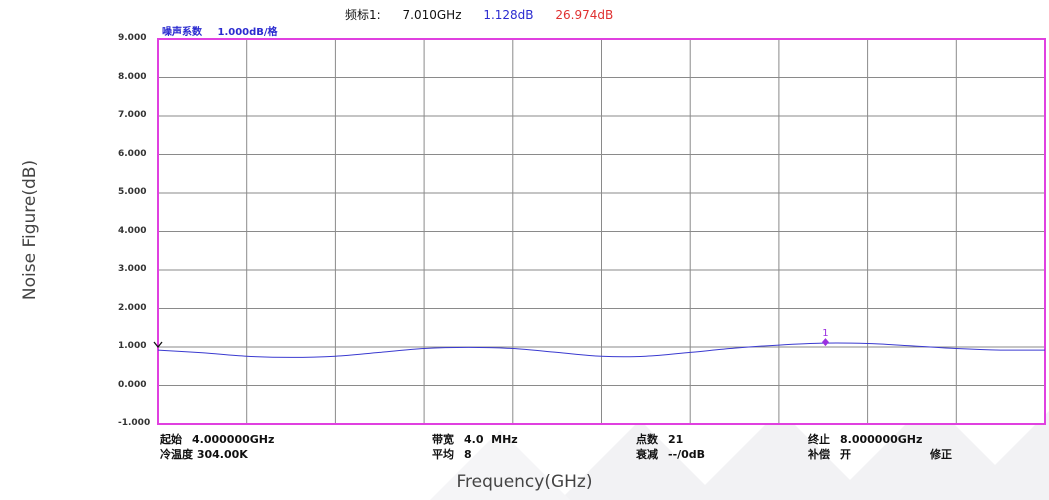 The width and height of the screenshot is (1049, 500). I want to click on scale-label: 噪声系数 1.000dB/格, so click(226, 30).